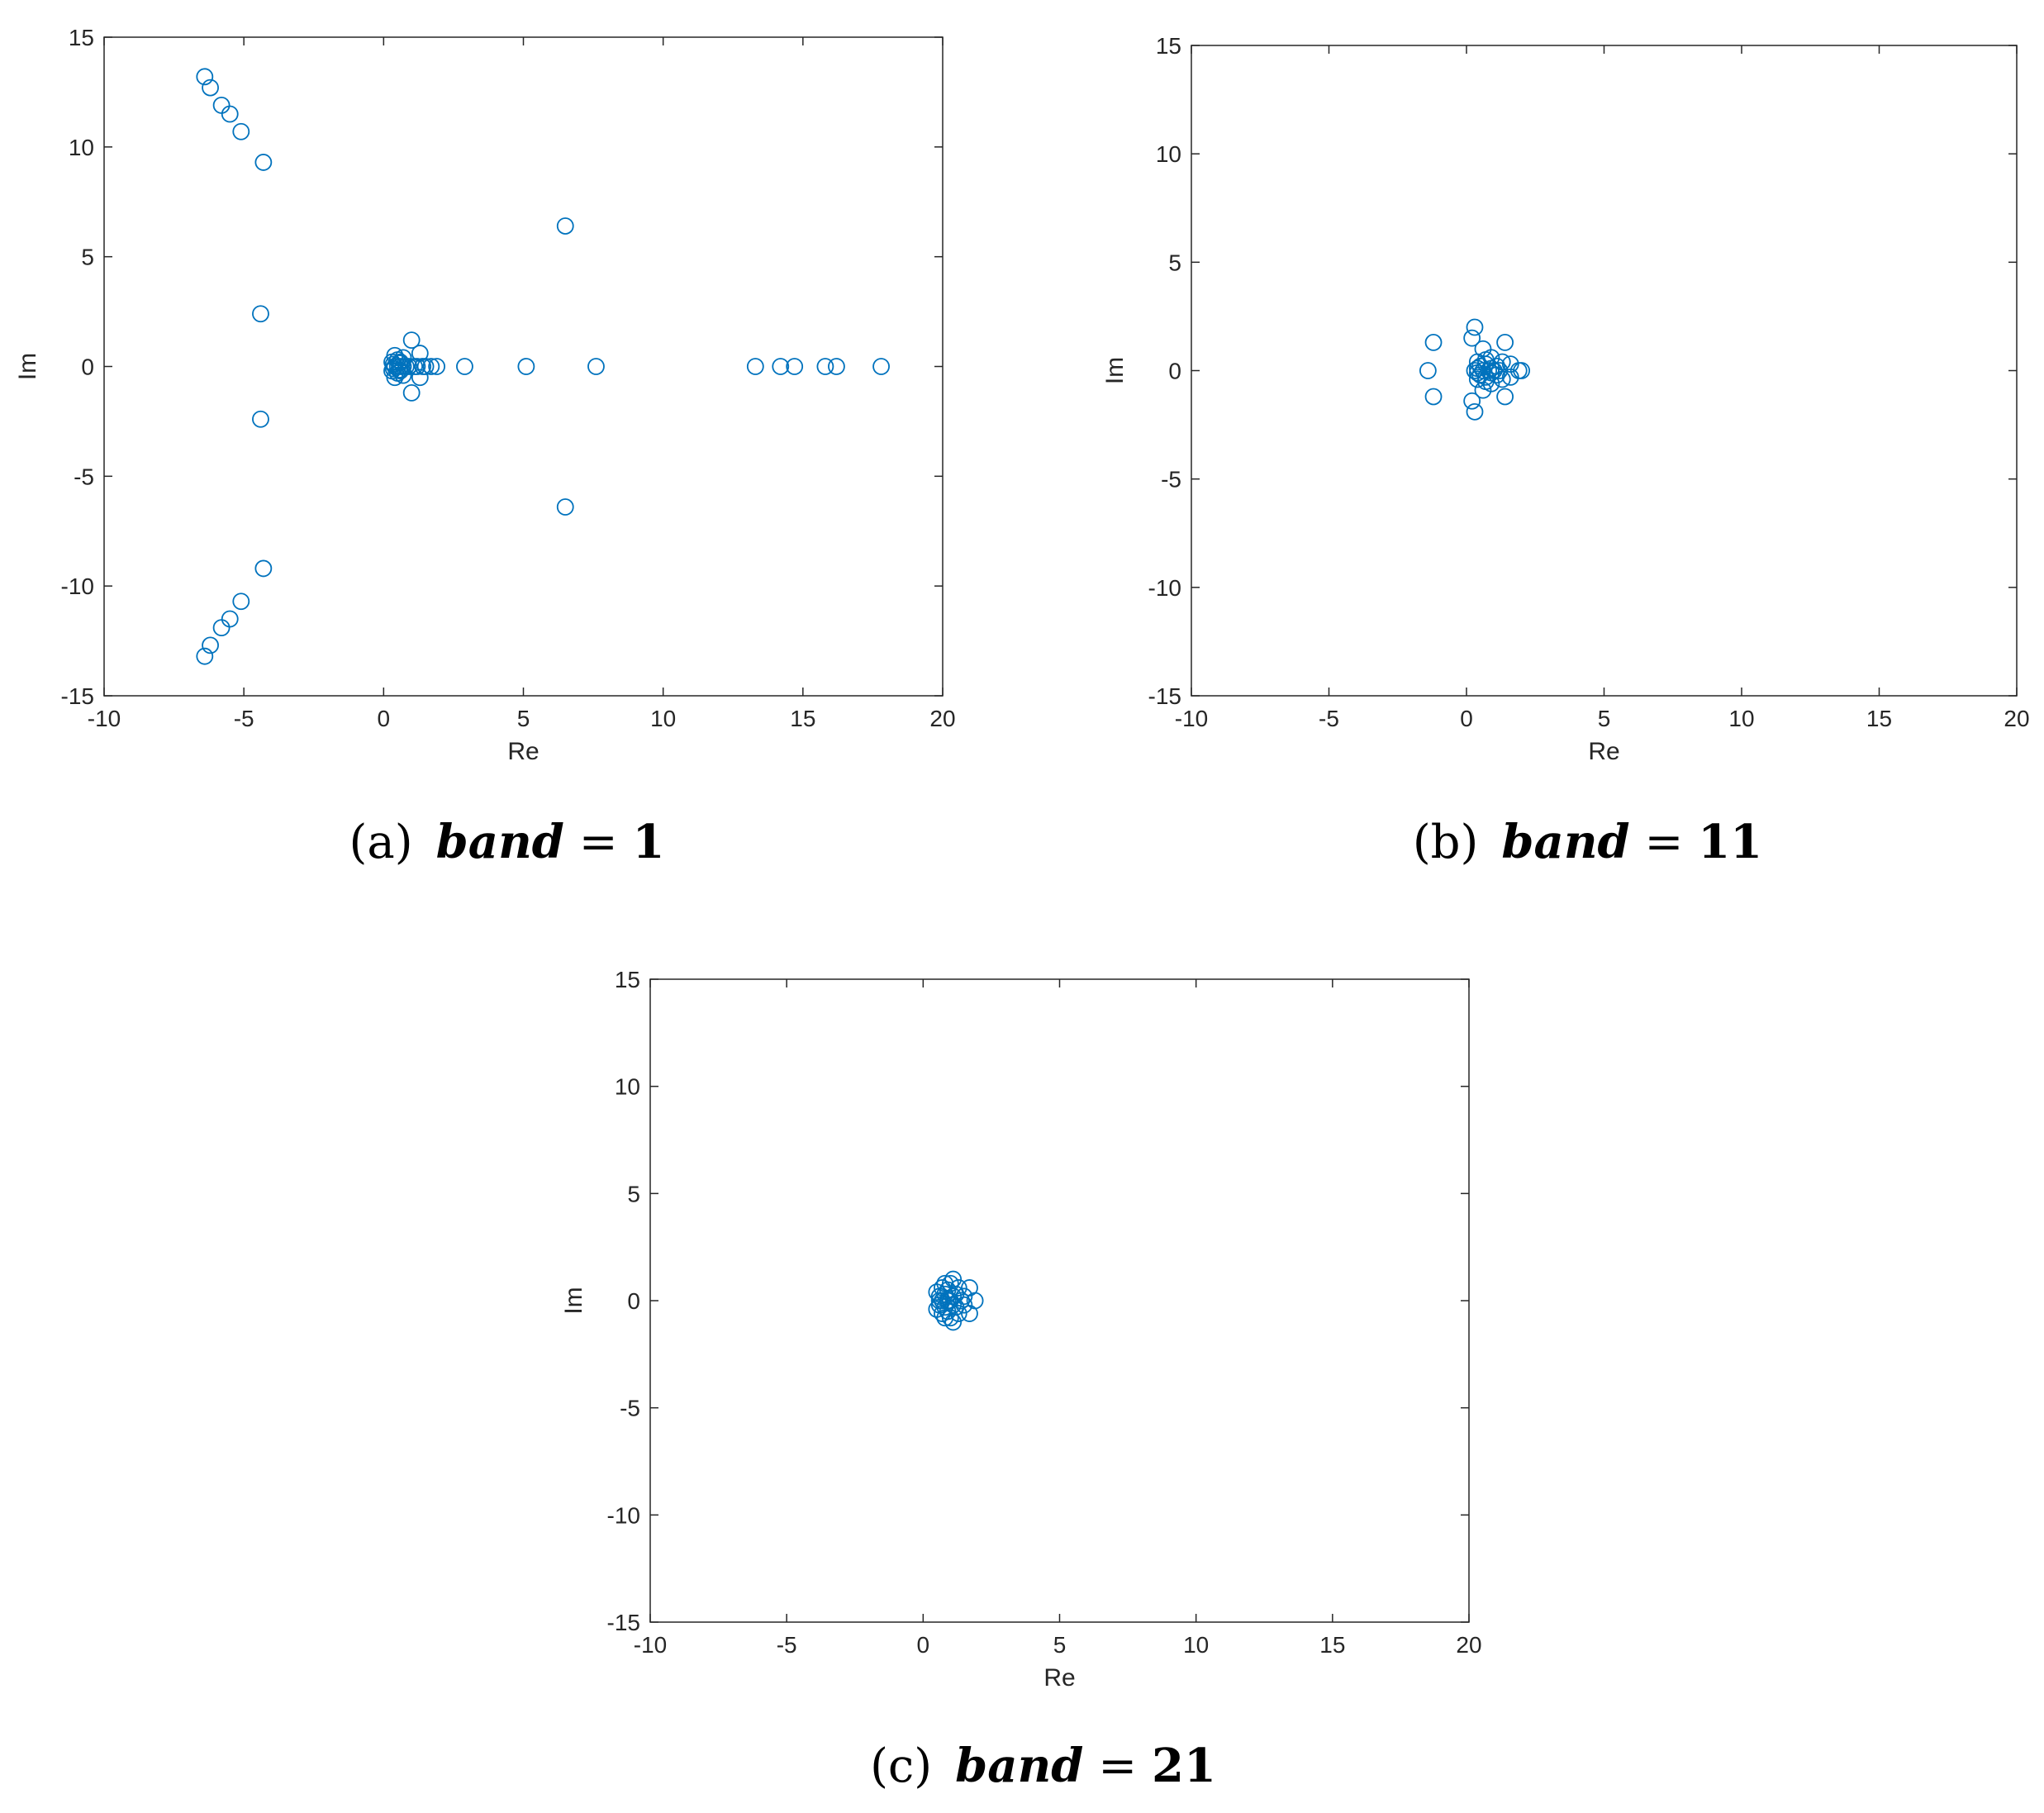 The image size is (2044, 1813). I want to click on caption-equals: =, so click(598, 842).